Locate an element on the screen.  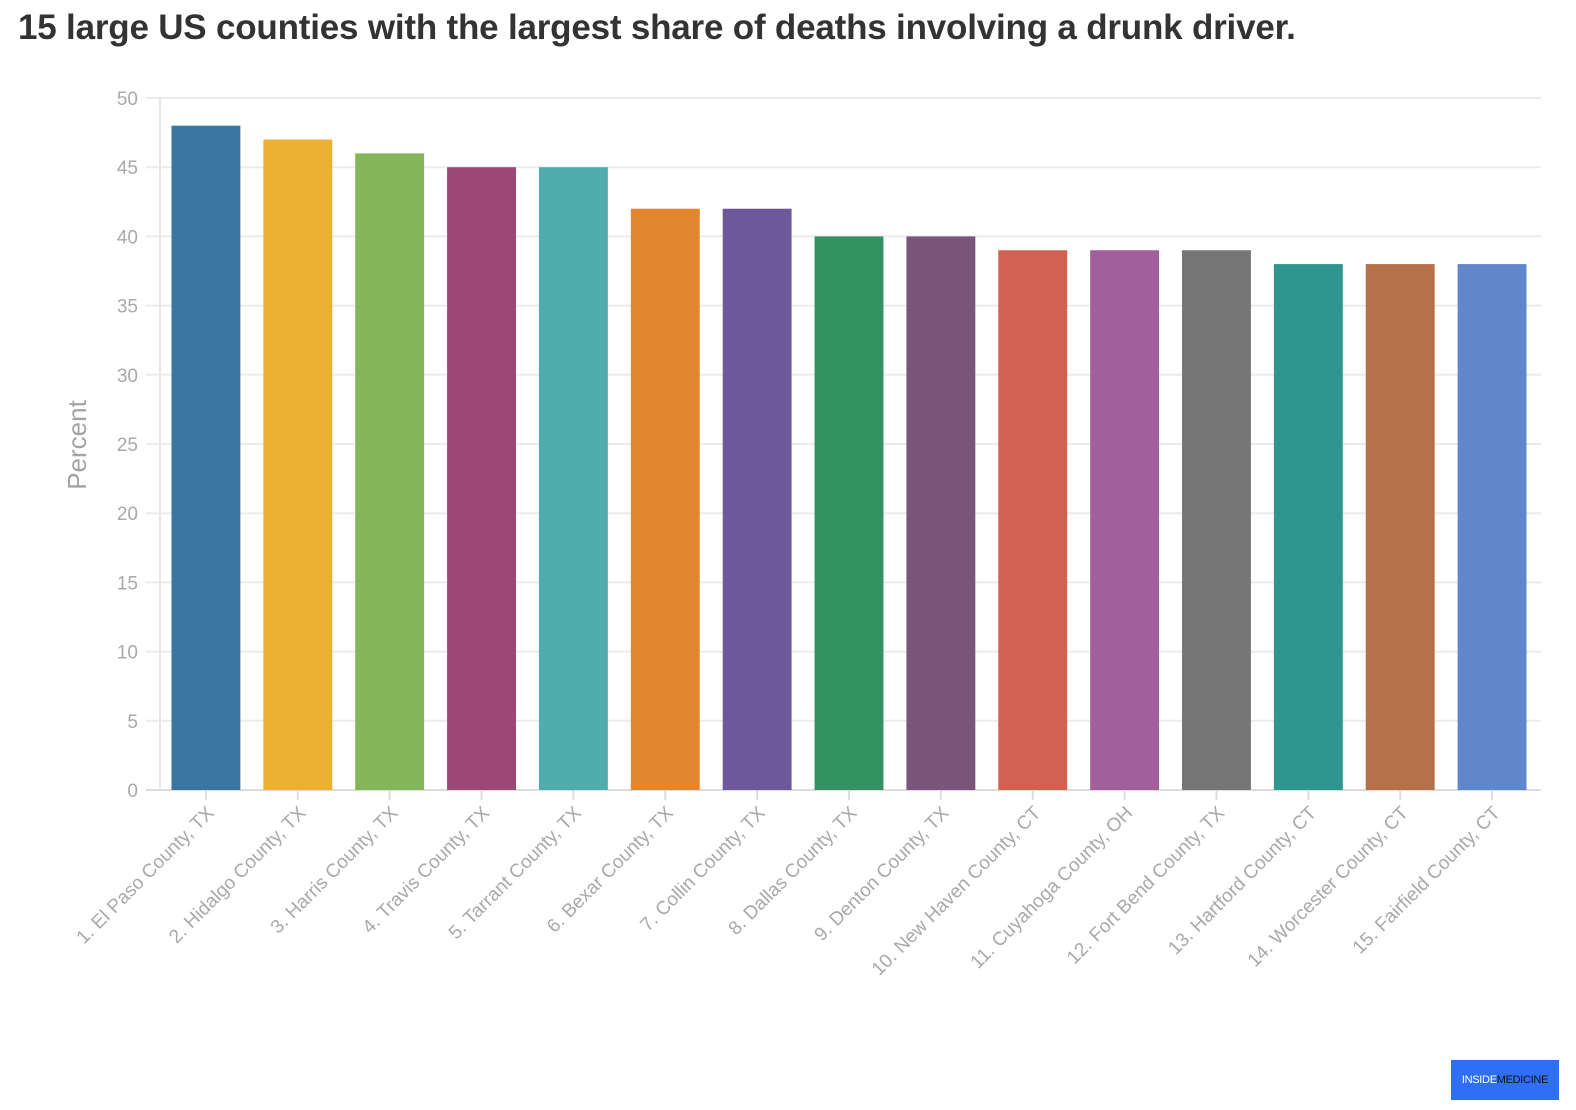
y-tick-label: 25 is located at coordinates (127, 445).